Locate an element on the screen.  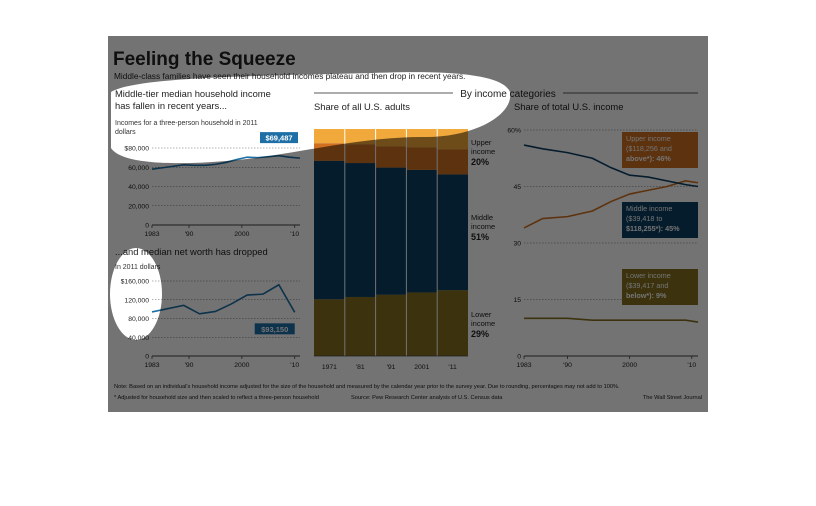
segment-label: Upper is located at coordinates (481, 142).